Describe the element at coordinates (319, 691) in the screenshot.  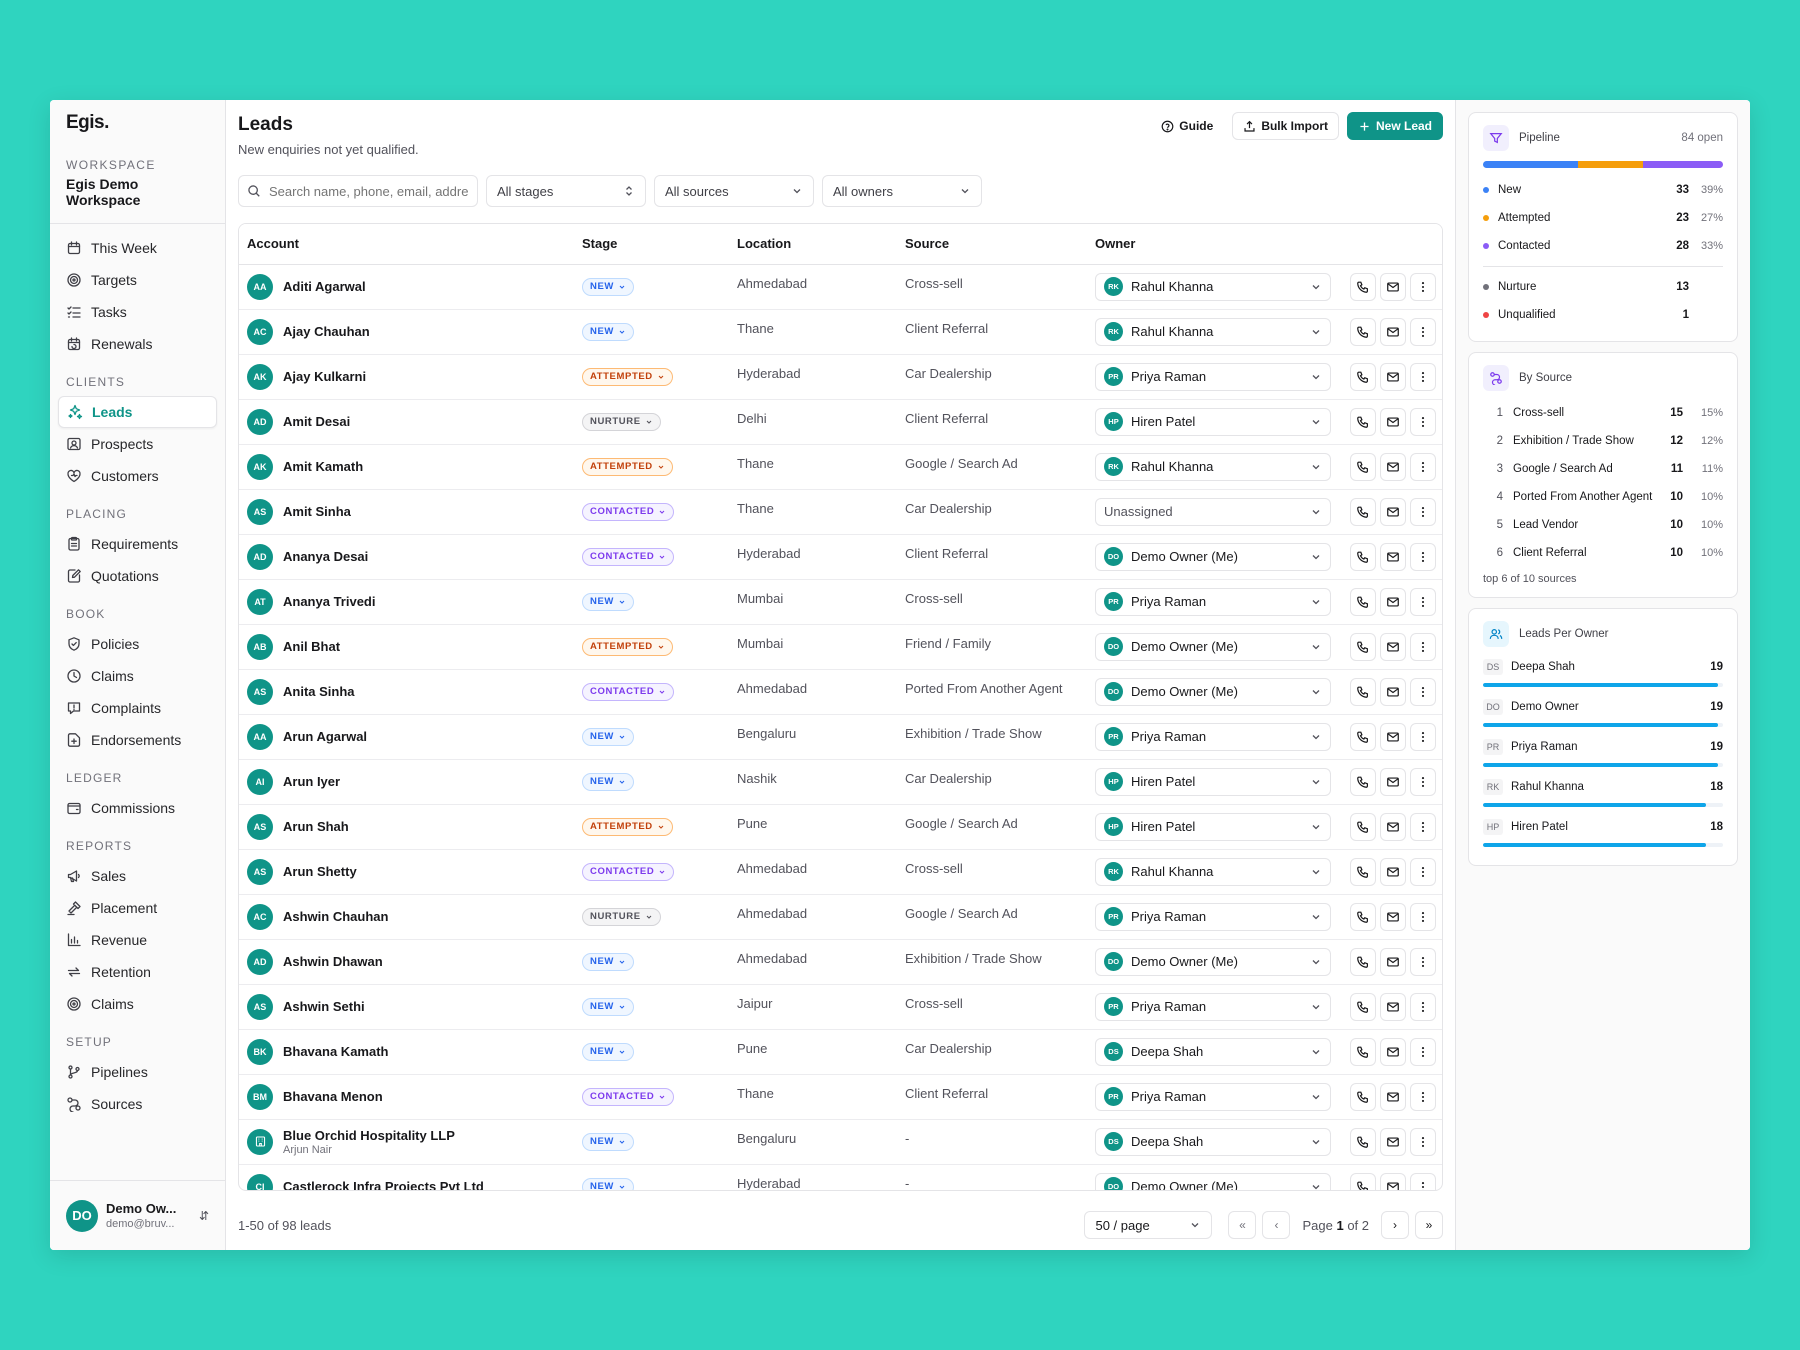
I see `account-name: Anita Sinha` at that location.